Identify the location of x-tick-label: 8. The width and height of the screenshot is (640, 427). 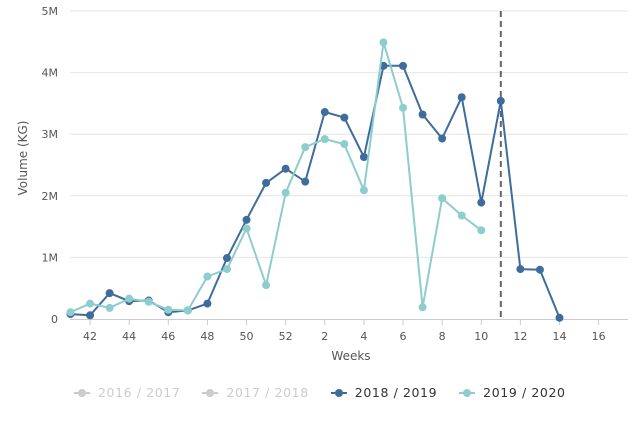
(442, 336).